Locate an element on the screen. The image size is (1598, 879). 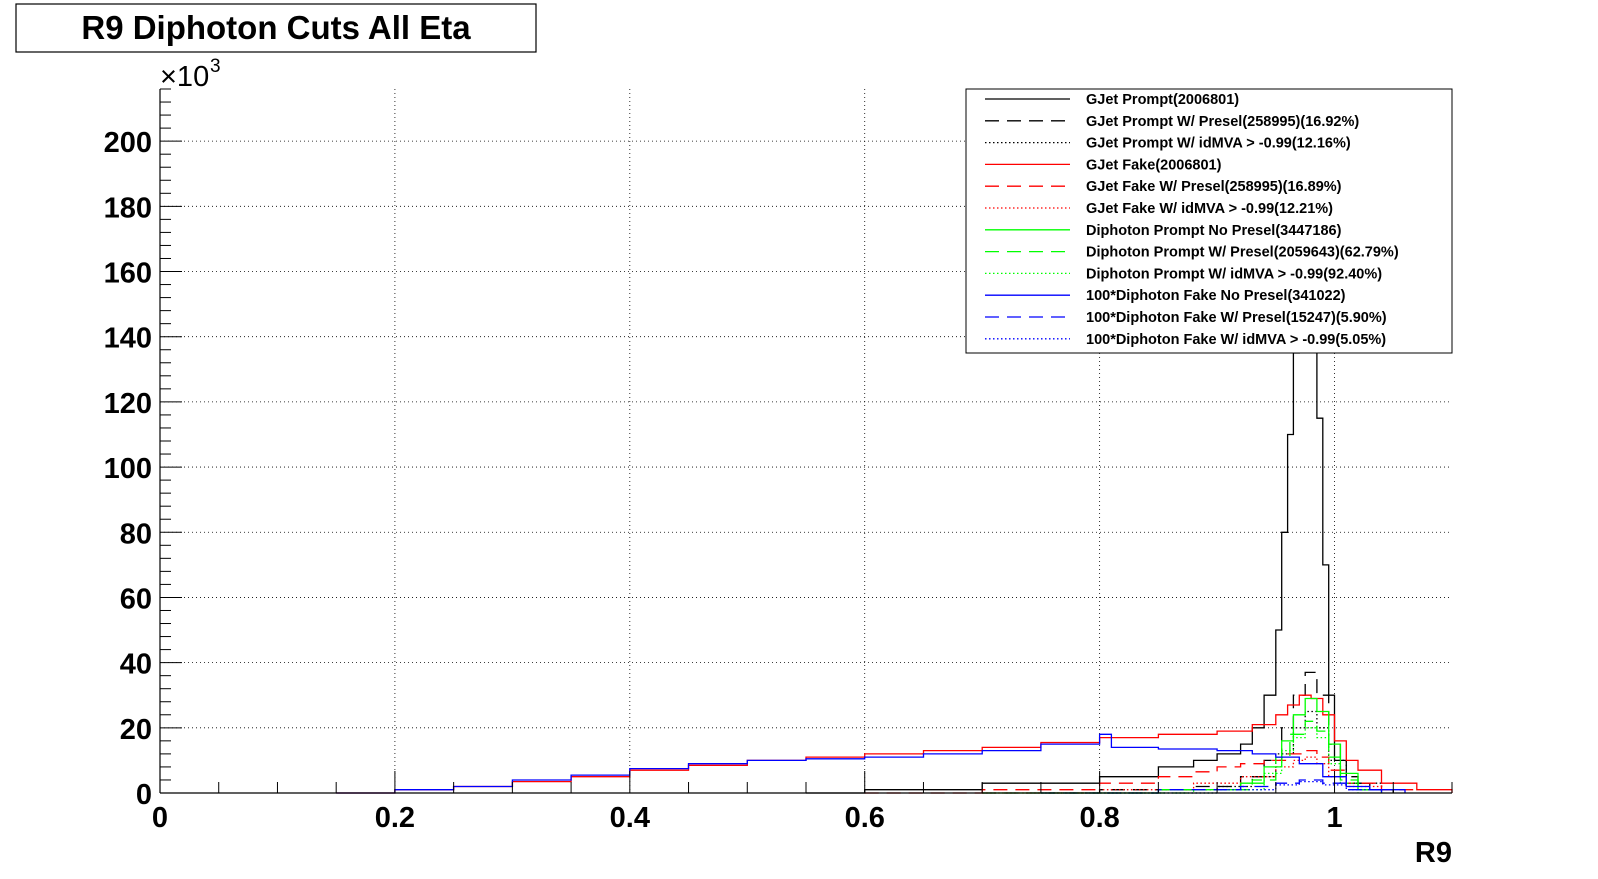
x-tick-label: 0 is located at coordinates (160, 818).